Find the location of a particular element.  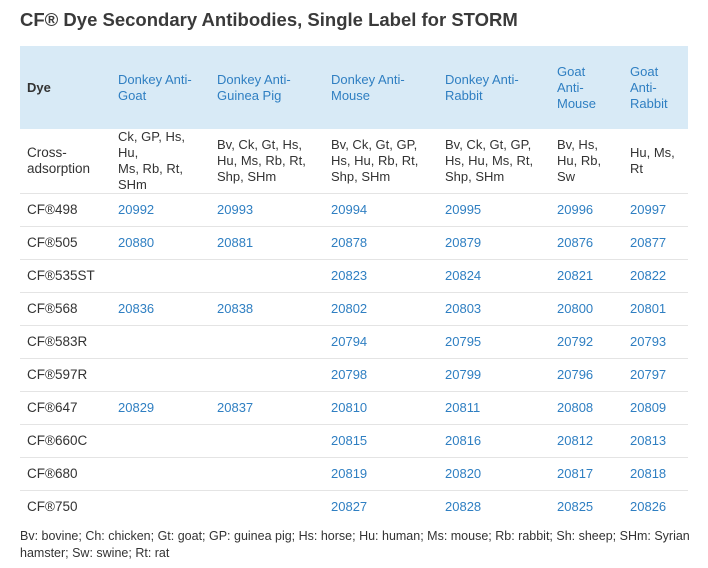

cross-adsorption-cell: Hu, Ms, Rt is located at coordinates (655, 161).